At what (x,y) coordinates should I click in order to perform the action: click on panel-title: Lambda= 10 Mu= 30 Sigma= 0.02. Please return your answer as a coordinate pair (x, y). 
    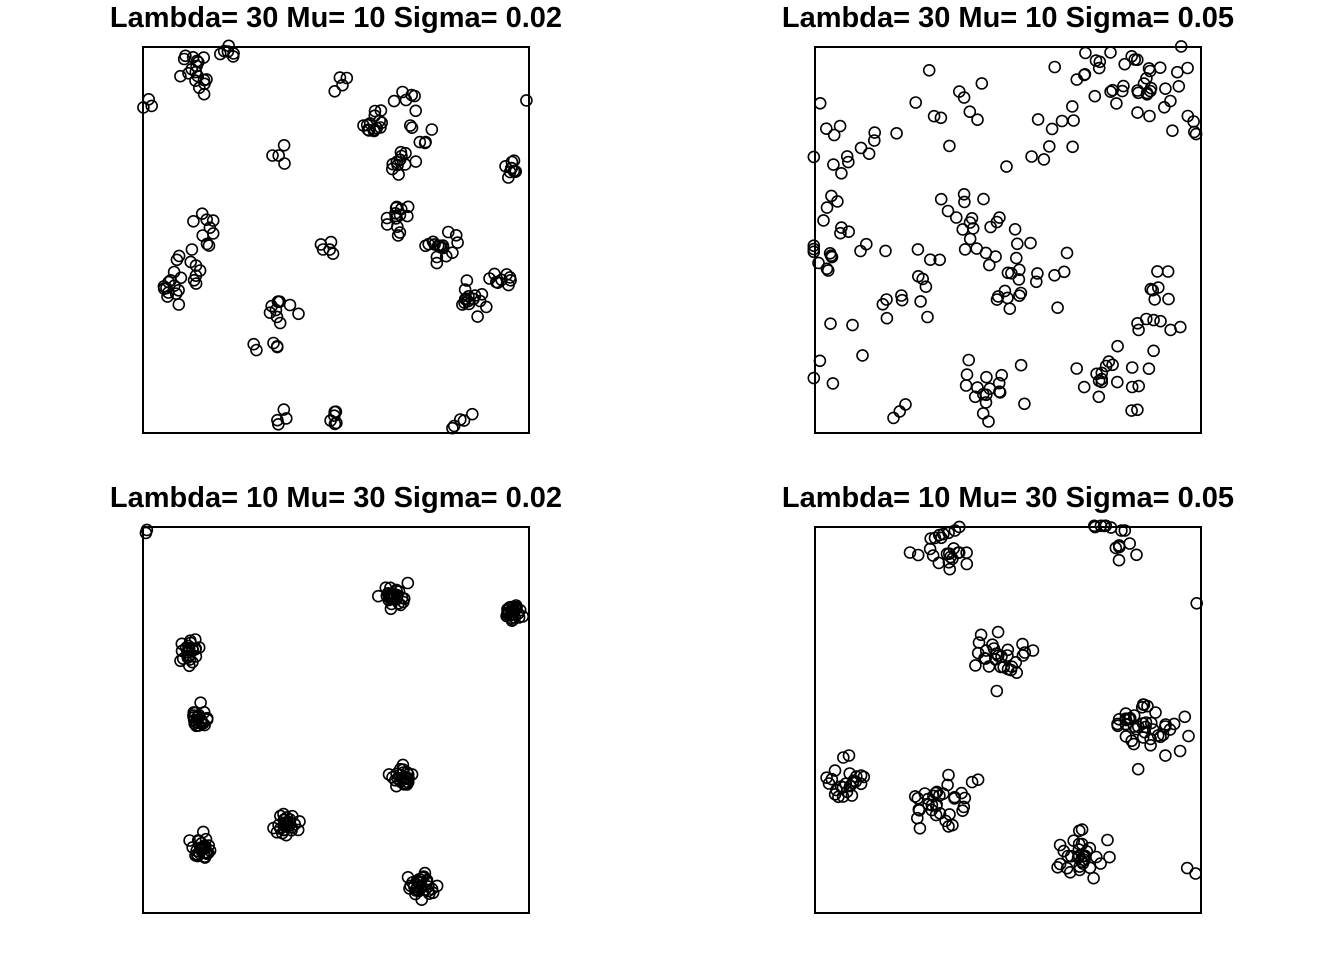
    Looking at the image, I should click on (336, 498).